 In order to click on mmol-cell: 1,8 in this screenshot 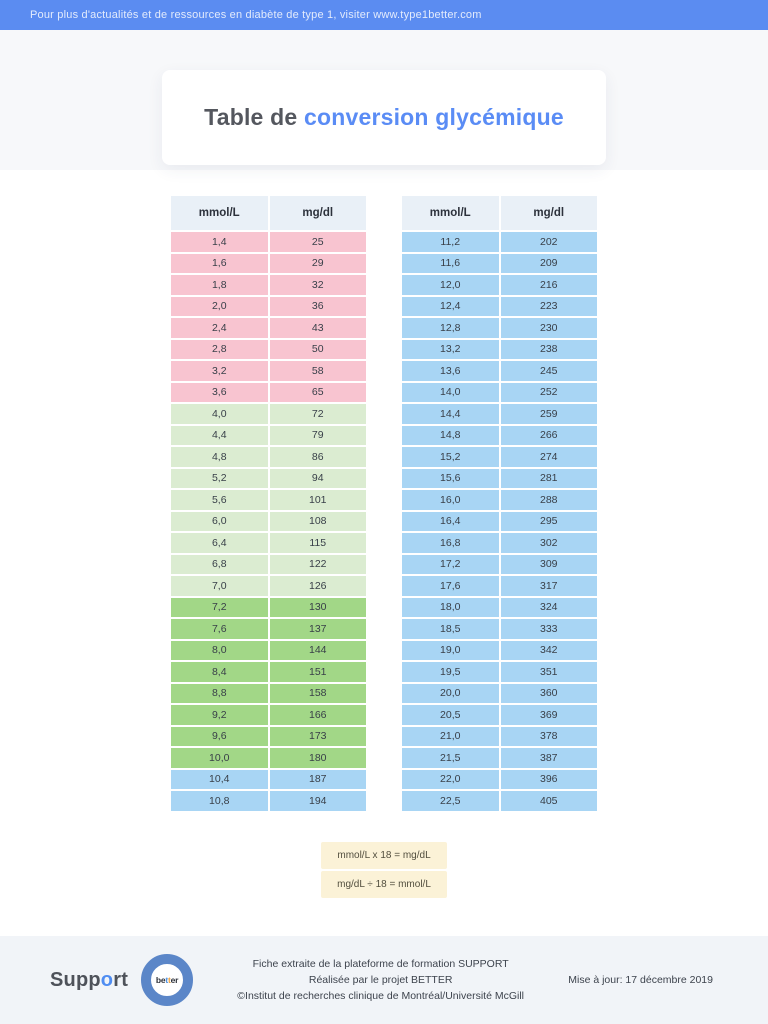, I will do `click(219, 285)`.